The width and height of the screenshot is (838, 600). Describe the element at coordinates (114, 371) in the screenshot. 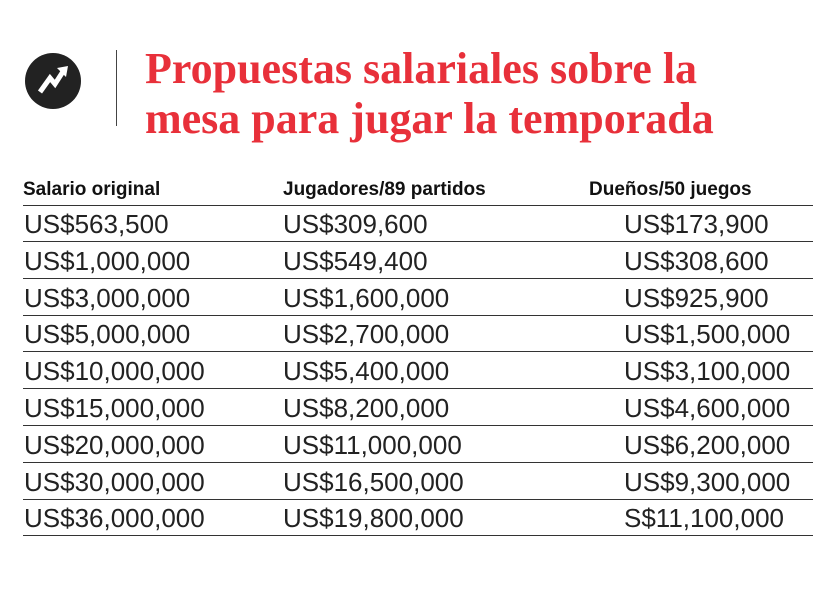

I see `cell: US$10,000,000` at that location.